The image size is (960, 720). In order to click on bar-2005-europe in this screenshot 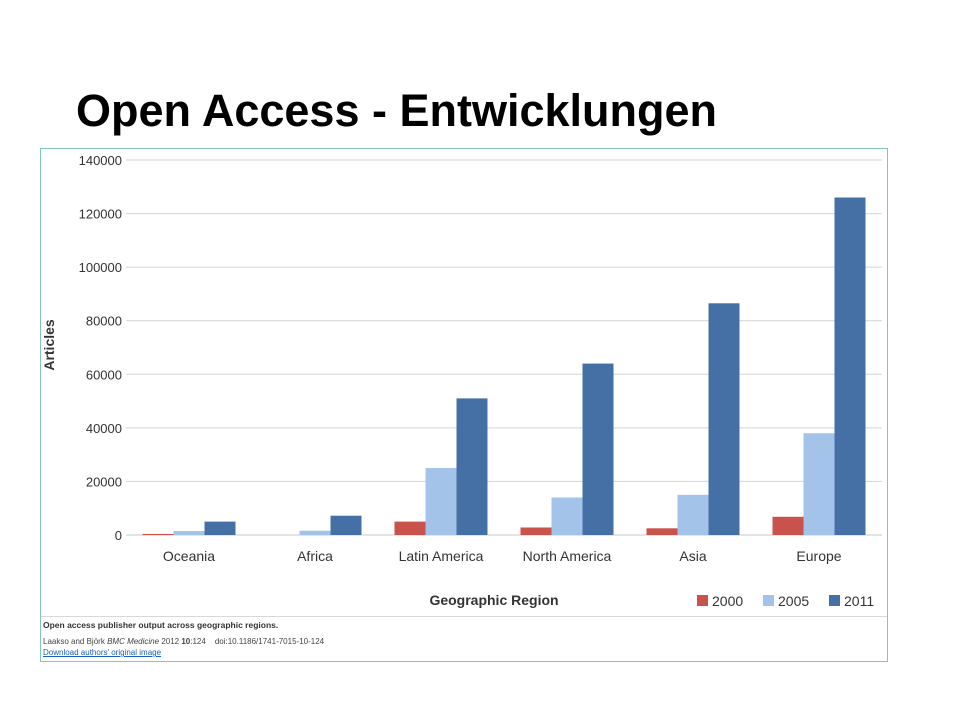, I will do `click(819, 484)`.